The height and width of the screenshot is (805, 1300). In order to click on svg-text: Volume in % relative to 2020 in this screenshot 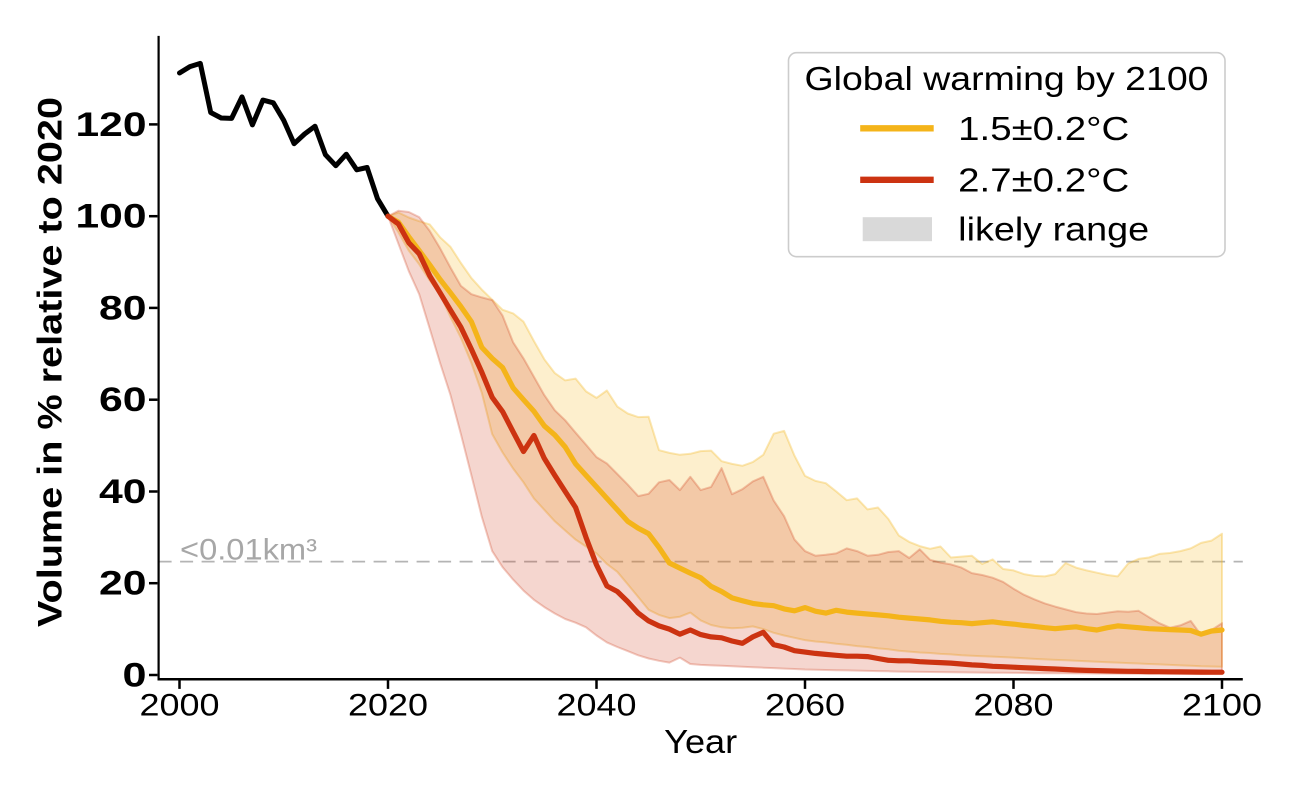, I will do `click(51, 362)`.